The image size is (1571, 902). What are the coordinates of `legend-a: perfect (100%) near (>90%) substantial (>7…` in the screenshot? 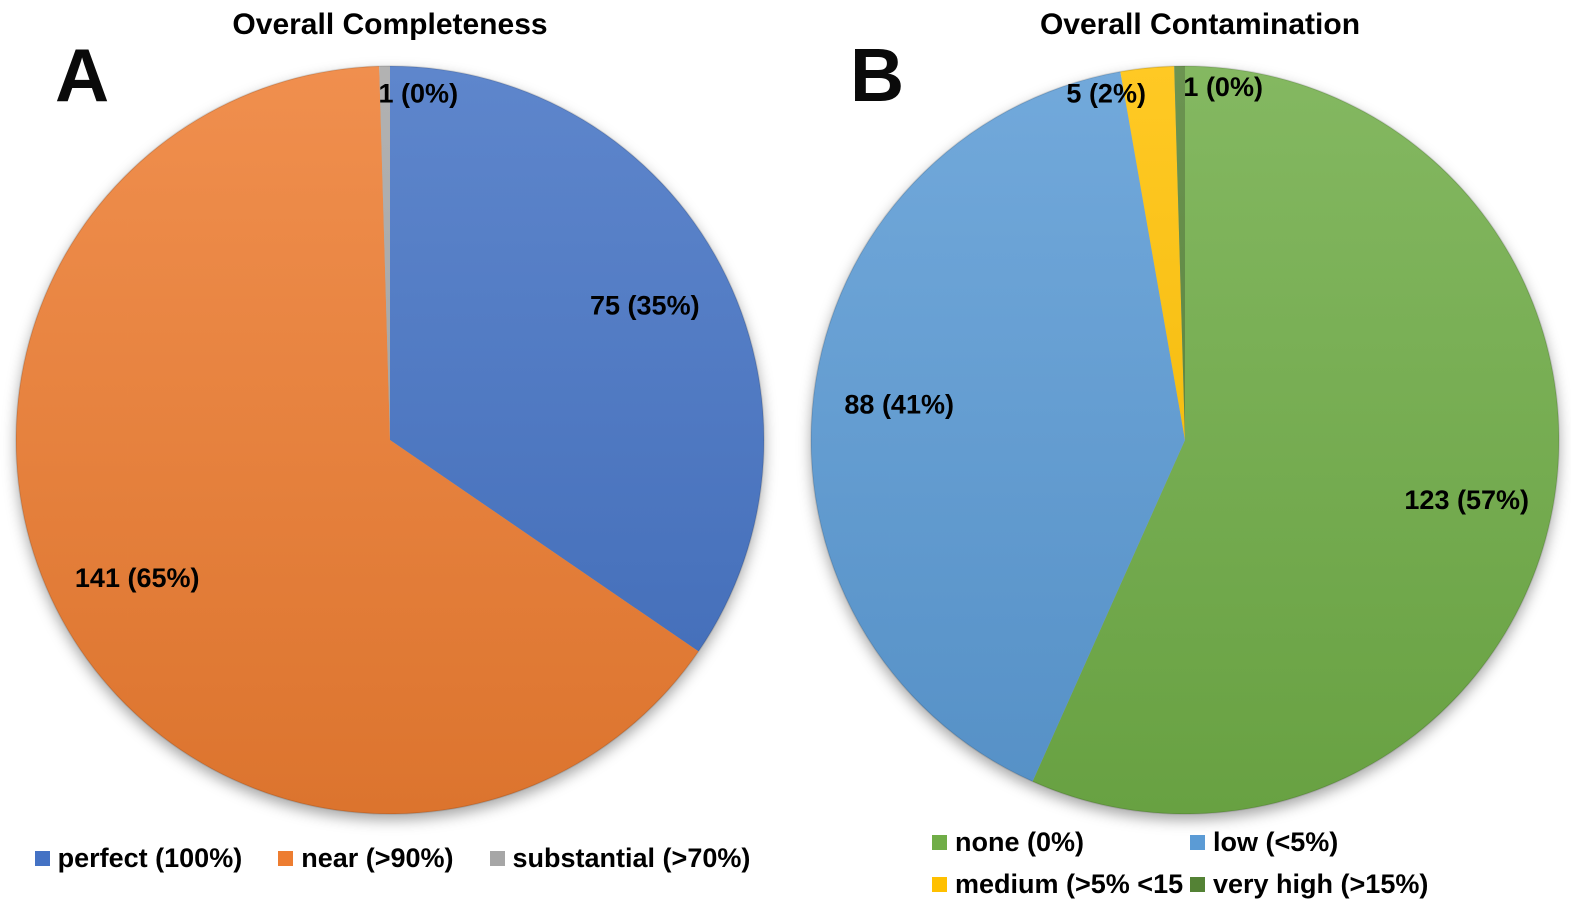 It's located at (392, 858).